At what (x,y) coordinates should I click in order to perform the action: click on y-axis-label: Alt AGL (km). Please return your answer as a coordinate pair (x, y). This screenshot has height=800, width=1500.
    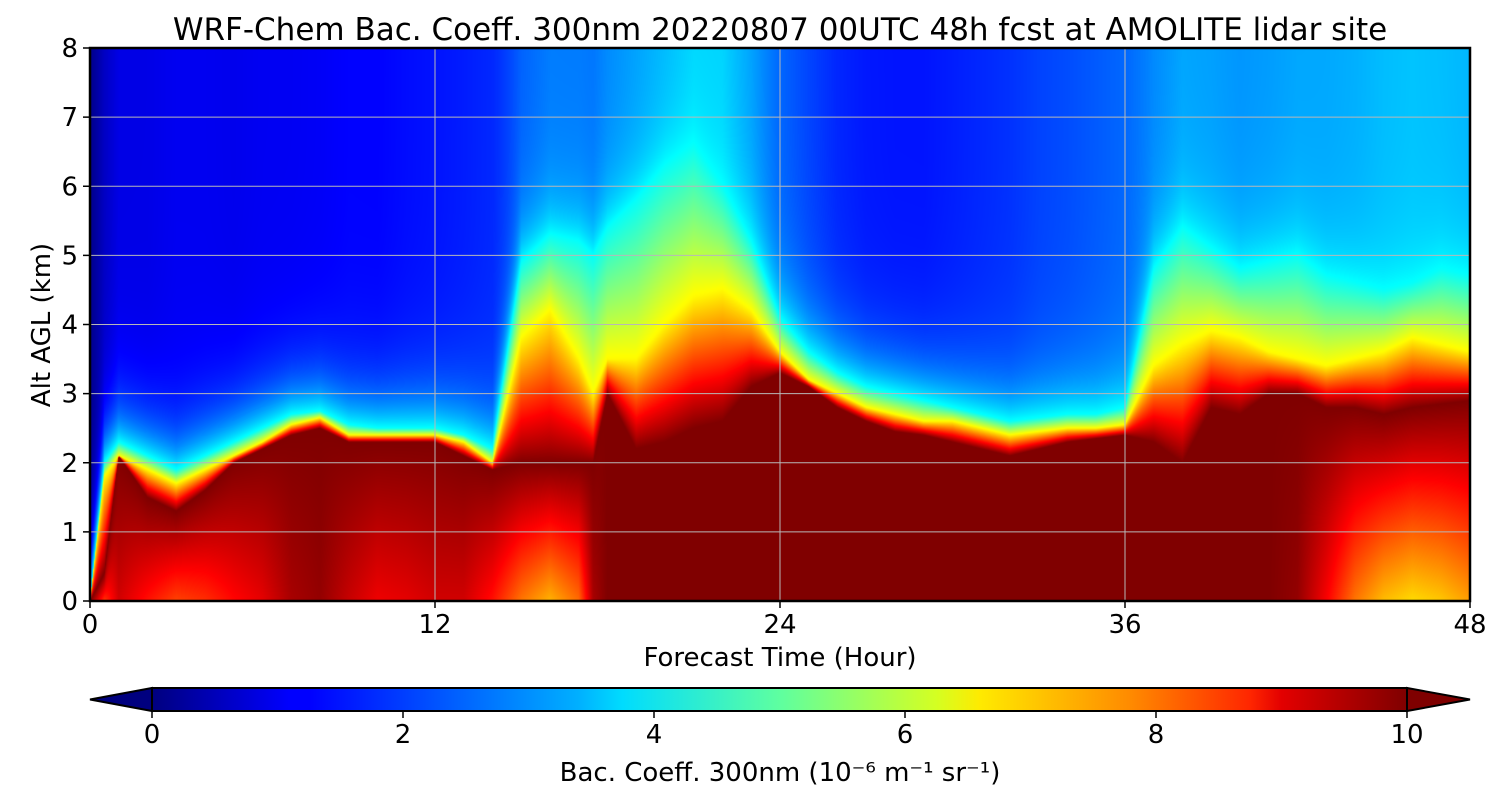
    Looking at the image, I should click on (42, 325).